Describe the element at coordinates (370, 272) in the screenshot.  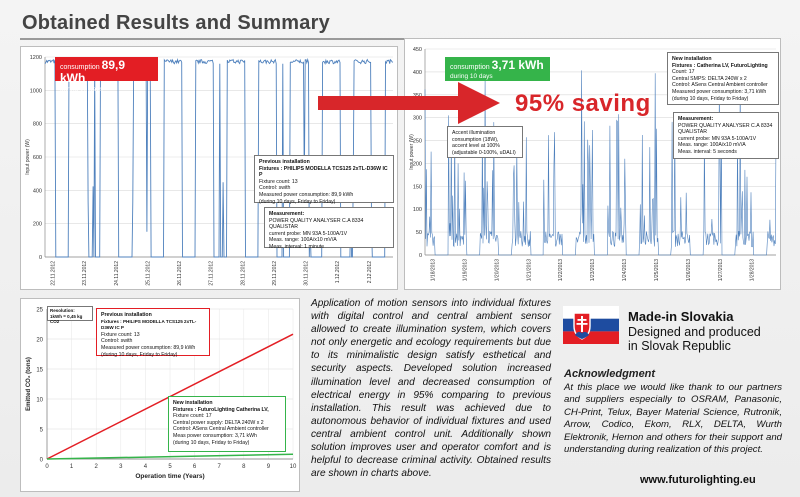
I see `x-tick-label: 2.12.2012` at that location.